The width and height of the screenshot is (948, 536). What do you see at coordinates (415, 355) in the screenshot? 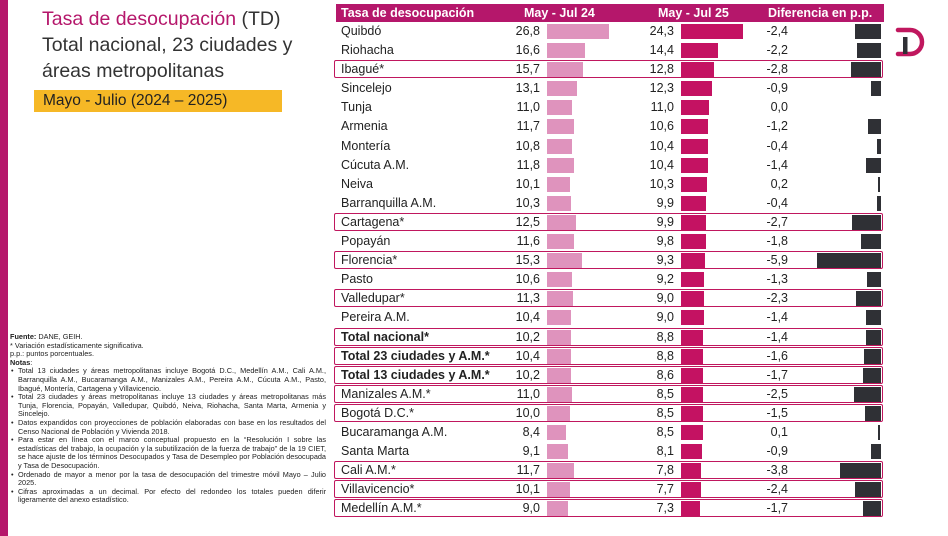
I see `city-name: Total 23 ciudades y A.M.*` at bounding box center [415, 355].